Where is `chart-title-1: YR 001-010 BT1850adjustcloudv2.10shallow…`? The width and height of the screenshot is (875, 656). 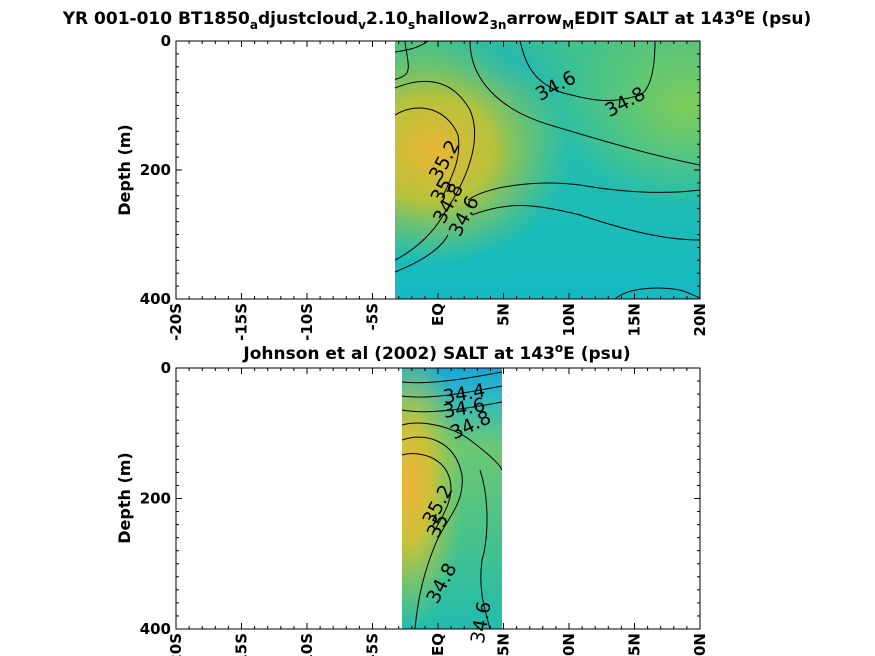 chart-title-1: YR 001-010 BT1850adjustcloudv2.10shallow… is located at coordinates (437, 19).